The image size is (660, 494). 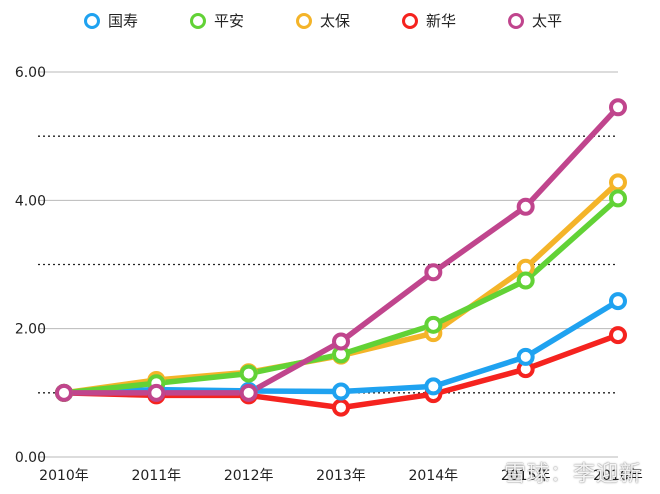 I want to click on x-tick-label: 2016年, so click(x=618, y=476).